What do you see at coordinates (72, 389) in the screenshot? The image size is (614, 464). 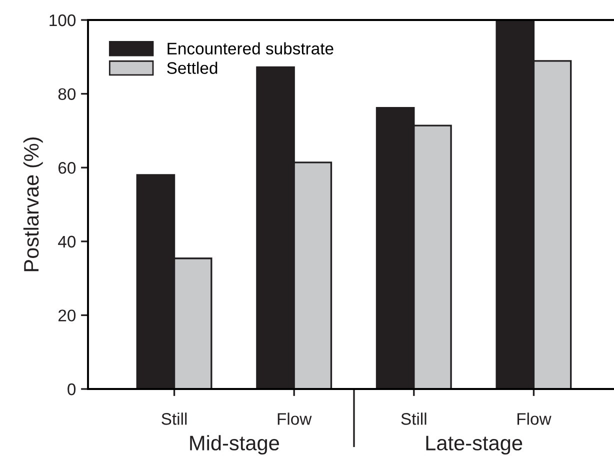 I see `y-tick-label: 0` at bounding box center [72, 389].